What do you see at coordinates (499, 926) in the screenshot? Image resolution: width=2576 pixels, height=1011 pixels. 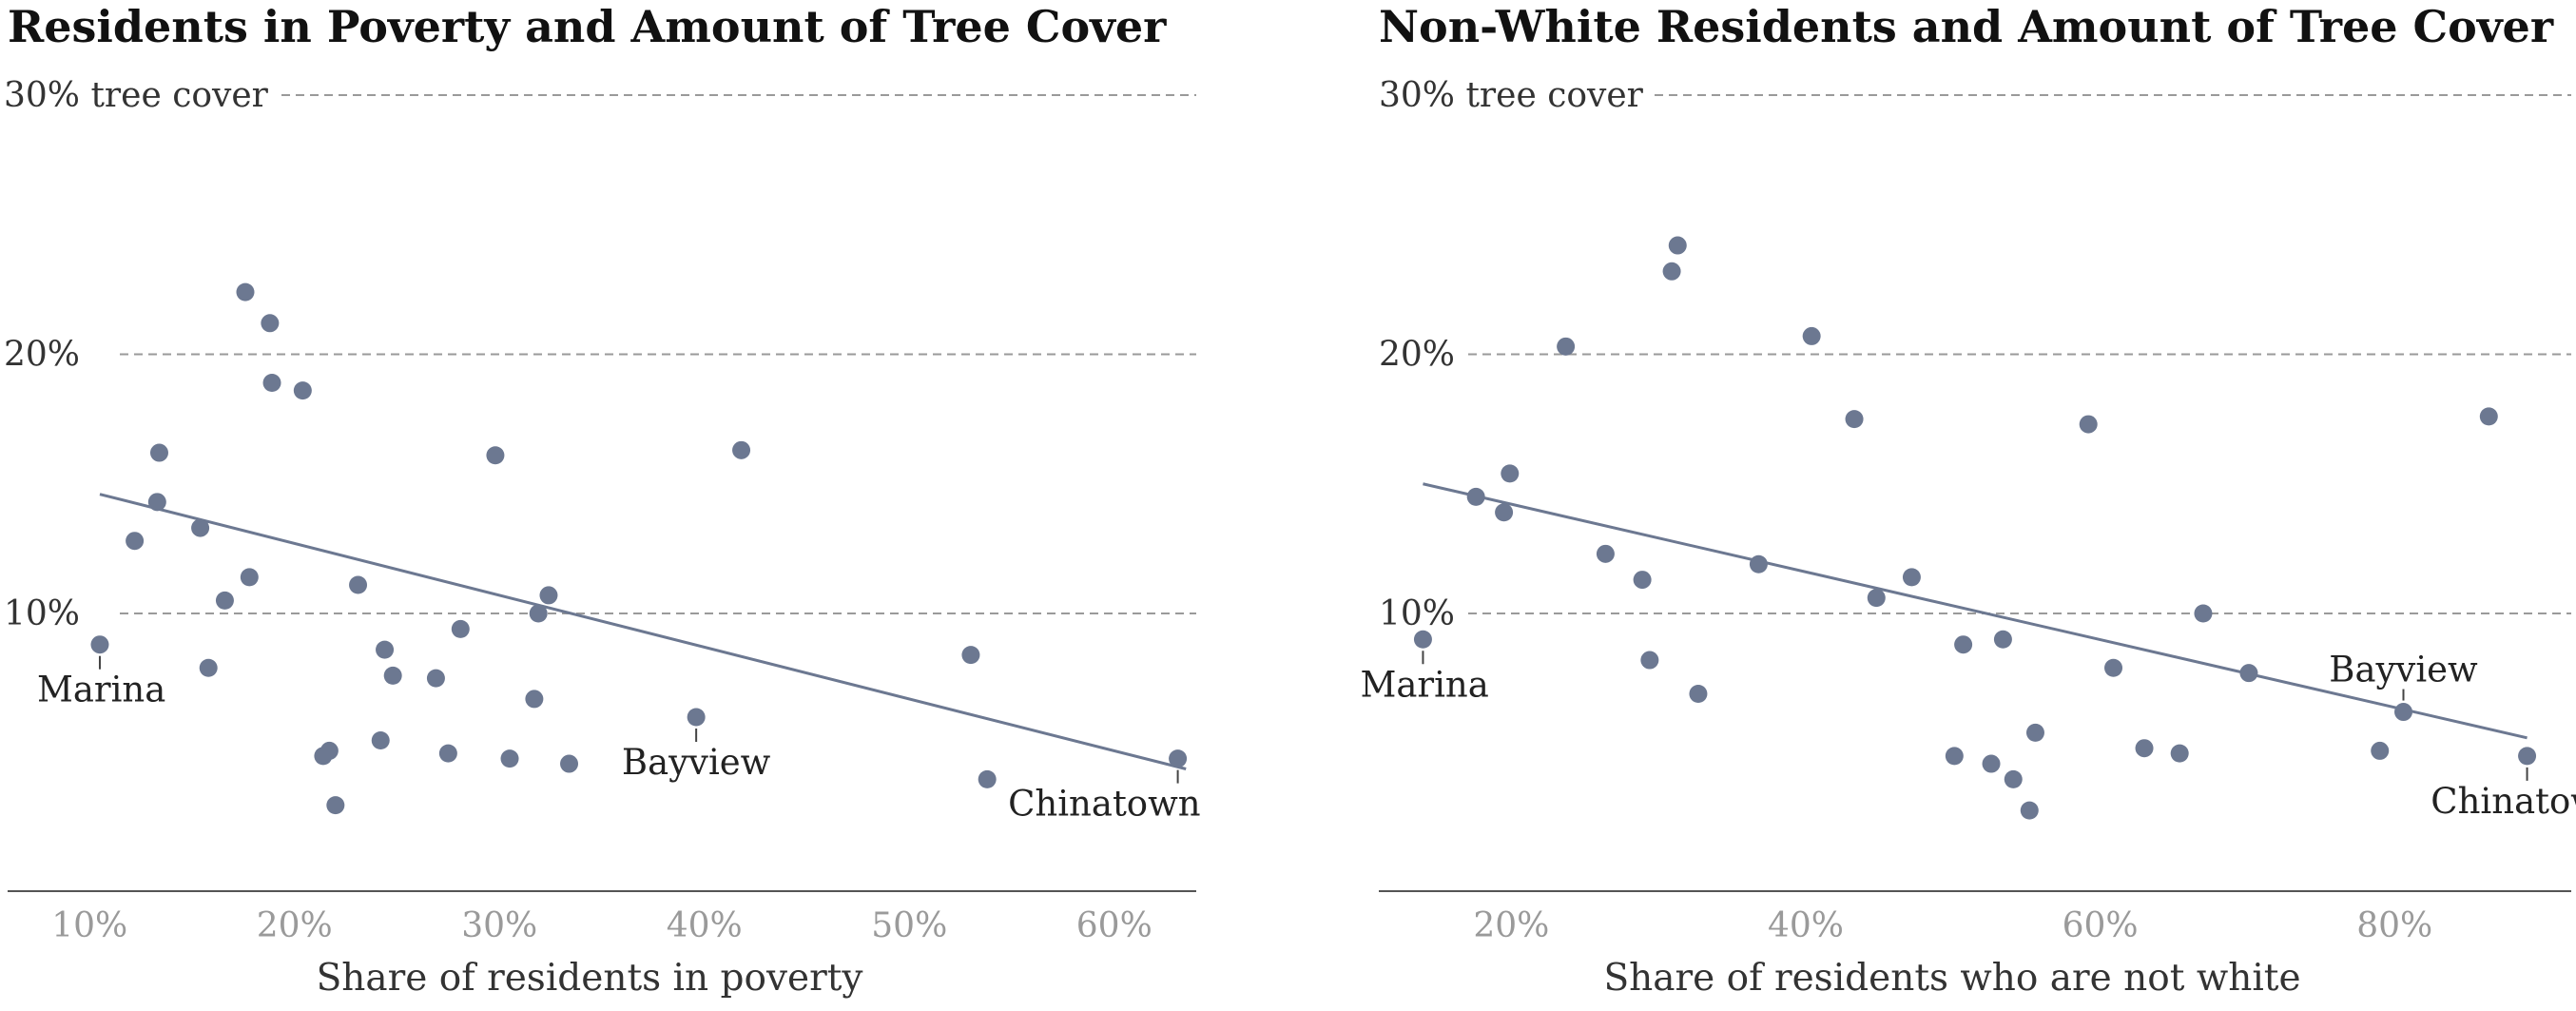 I see `x-tick-label: 30%` at bounding box center [499, 926].